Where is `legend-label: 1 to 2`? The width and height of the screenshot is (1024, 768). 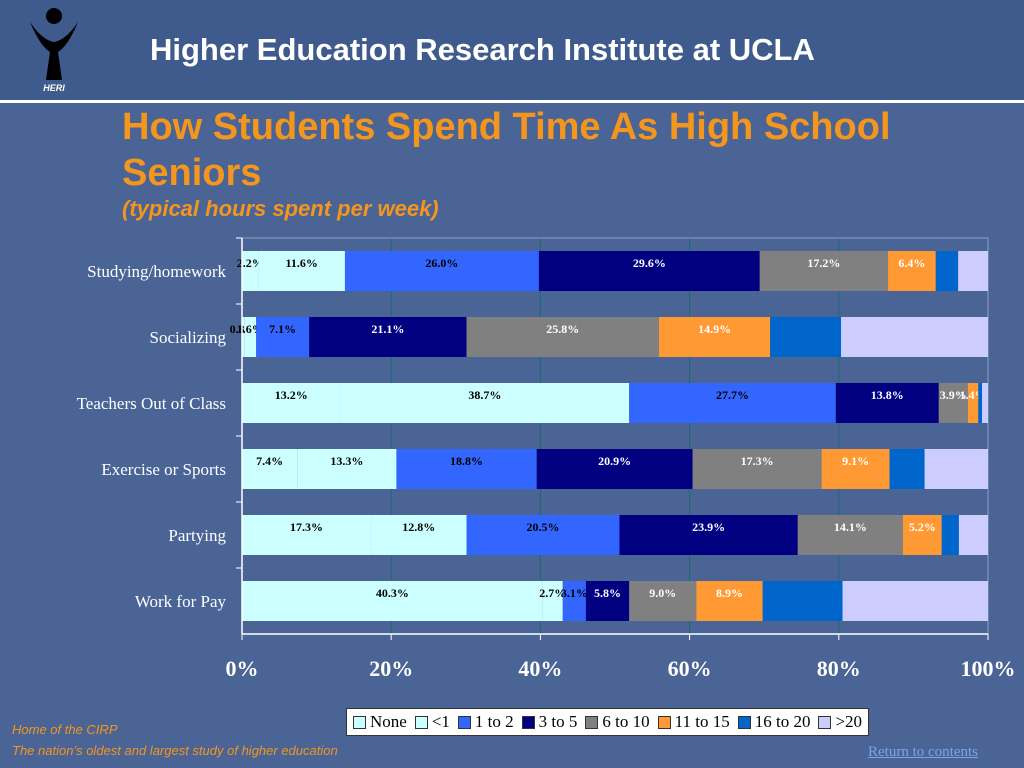
legend-label: 1 to 2 is located at coordinates (494, 721).